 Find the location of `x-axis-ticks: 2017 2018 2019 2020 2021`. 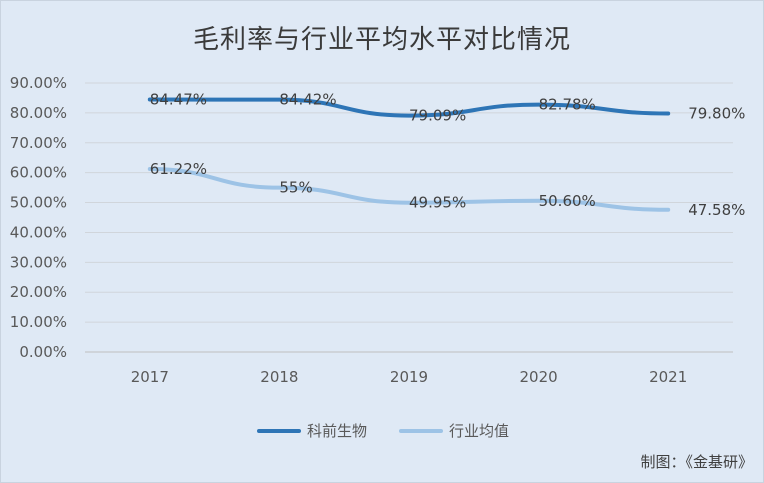

x-axis-ticks: 2017 2018 2019 2020 2021 is located at coordinates (409, 377).